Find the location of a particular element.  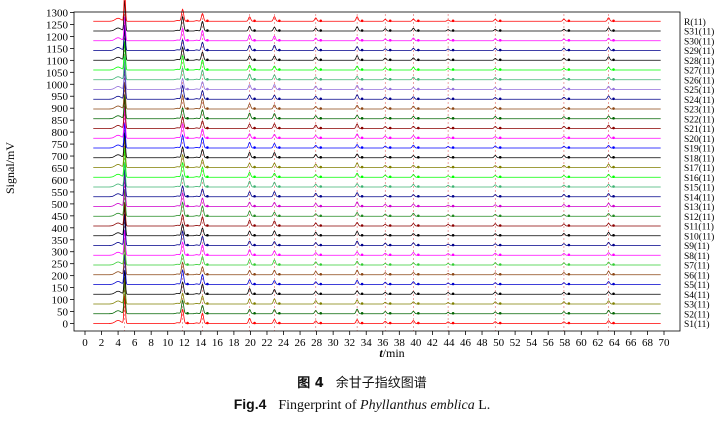

legend-label-s211: S2(11) is located at coordinates (697, 314).